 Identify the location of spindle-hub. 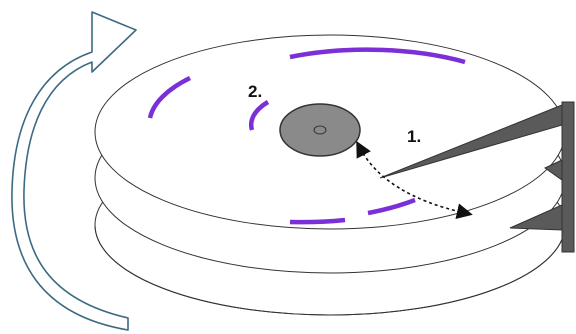
(320, 130).